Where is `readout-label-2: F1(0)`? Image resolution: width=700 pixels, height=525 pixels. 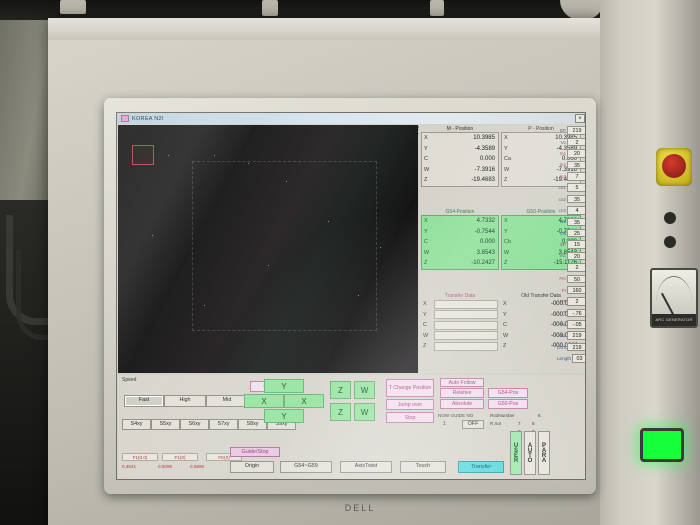 readout-label-2: F1(0) is located at coordinates (180, 457).